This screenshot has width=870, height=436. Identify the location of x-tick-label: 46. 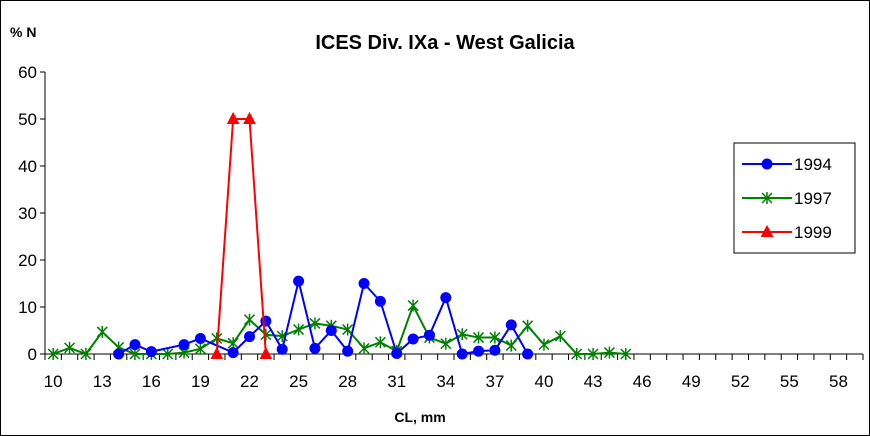
(642, 381).